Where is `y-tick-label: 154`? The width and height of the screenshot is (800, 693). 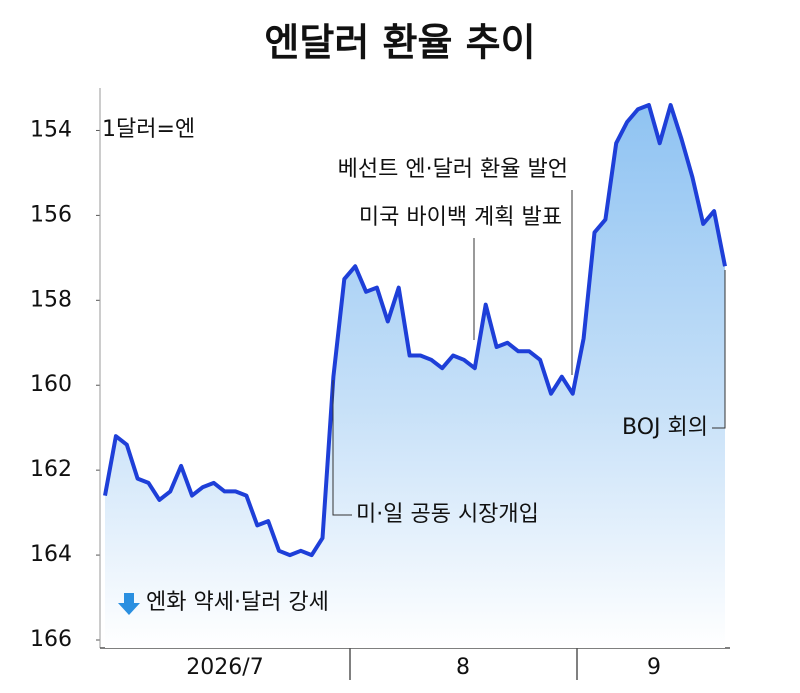 y-tick-label: 154 is located at coordinates (51, 129).